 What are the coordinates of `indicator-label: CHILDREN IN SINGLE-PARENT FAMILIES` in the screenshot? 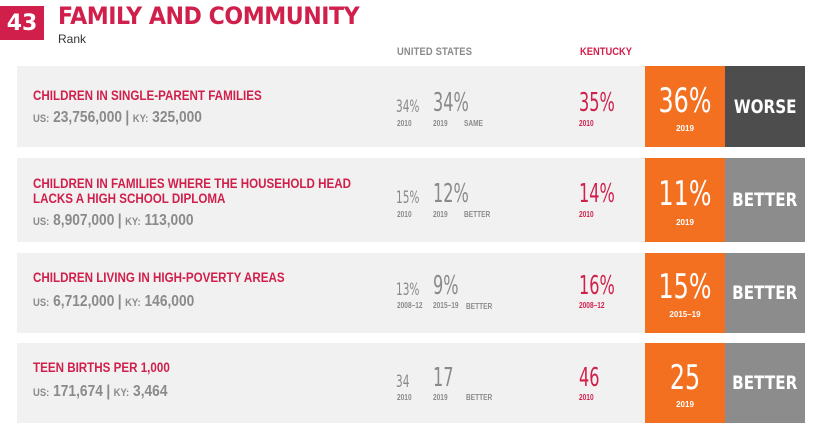 It's located at (147, 95).